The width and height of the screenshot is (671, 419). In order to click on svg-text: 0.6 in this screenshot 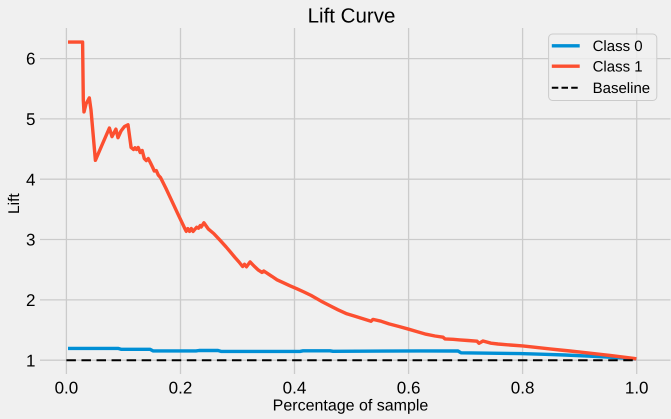, I will do `click(409, 387)`.